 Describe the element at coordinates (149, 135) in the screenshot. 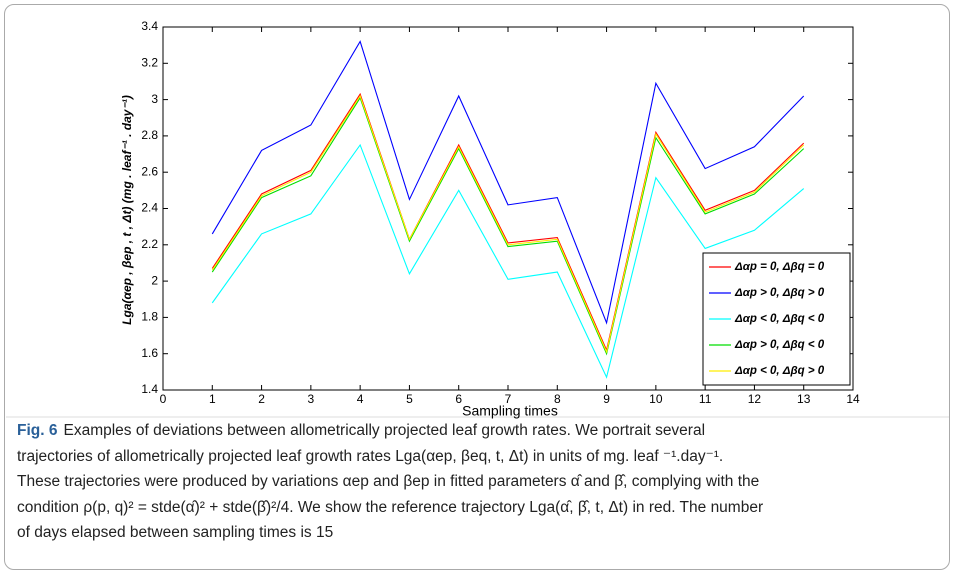

I see `y-tick-label: 2.8` at that location.